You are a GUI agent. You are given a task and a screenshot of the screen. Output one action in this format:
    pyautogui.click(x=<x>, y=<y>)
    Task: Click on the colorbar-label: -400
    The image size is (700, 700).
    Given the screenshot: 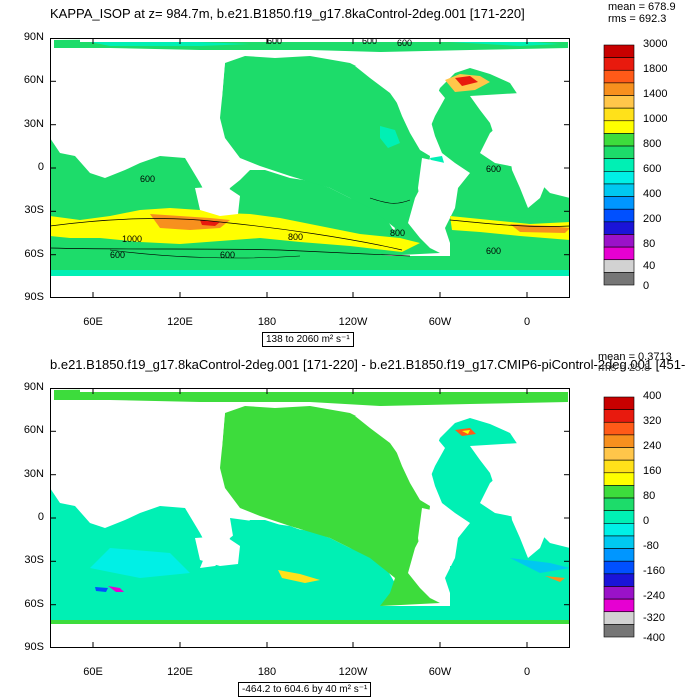 What is the action you would take?
    pyautogui.click(x=654, y=638)
    